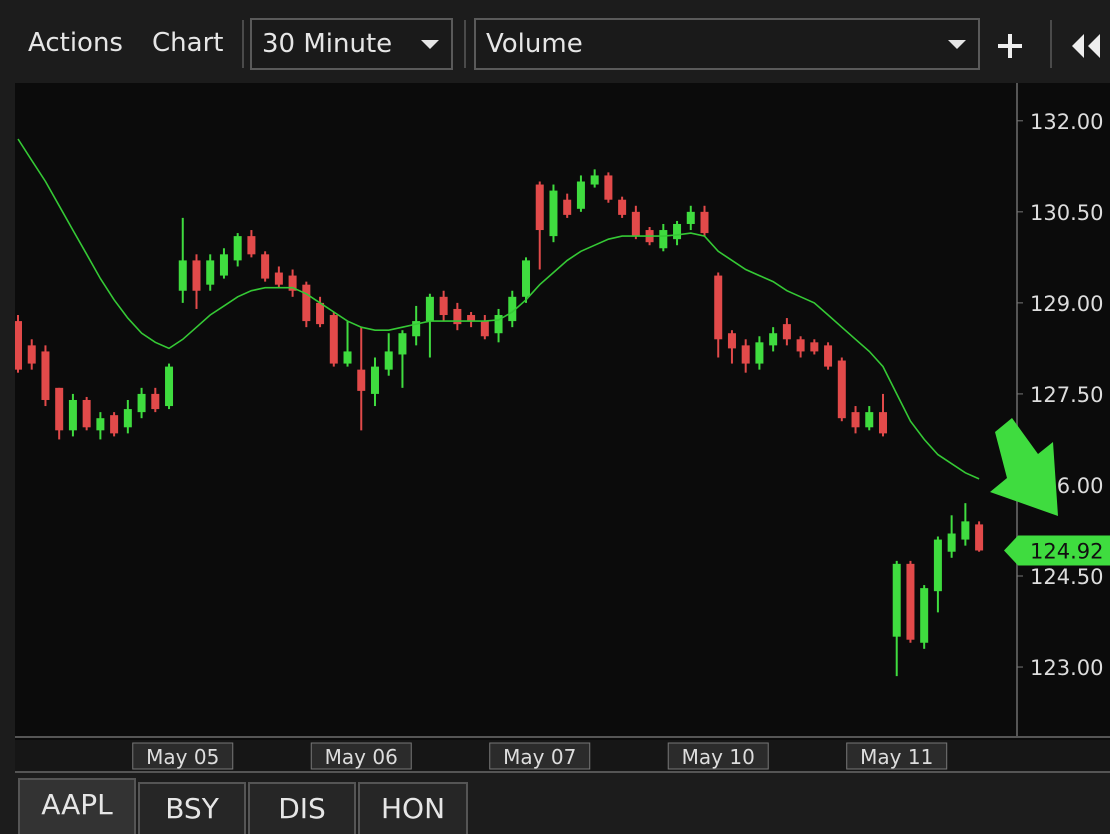  I want to click on collapse-button, so click(1086, 46).